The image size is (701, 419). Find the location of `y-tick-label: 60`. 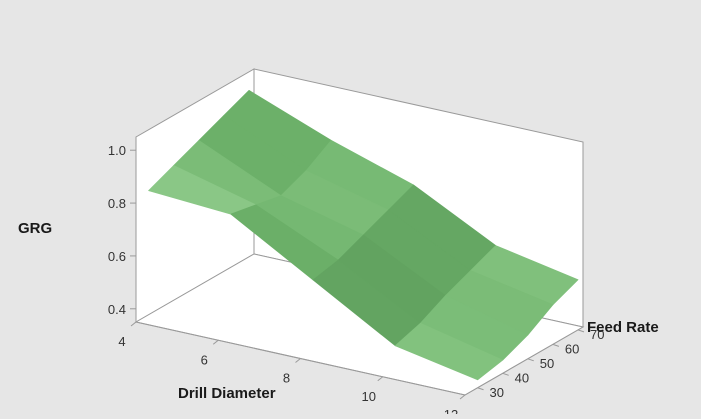

y-tick-label: 60 is located at coordinates (572, 348).